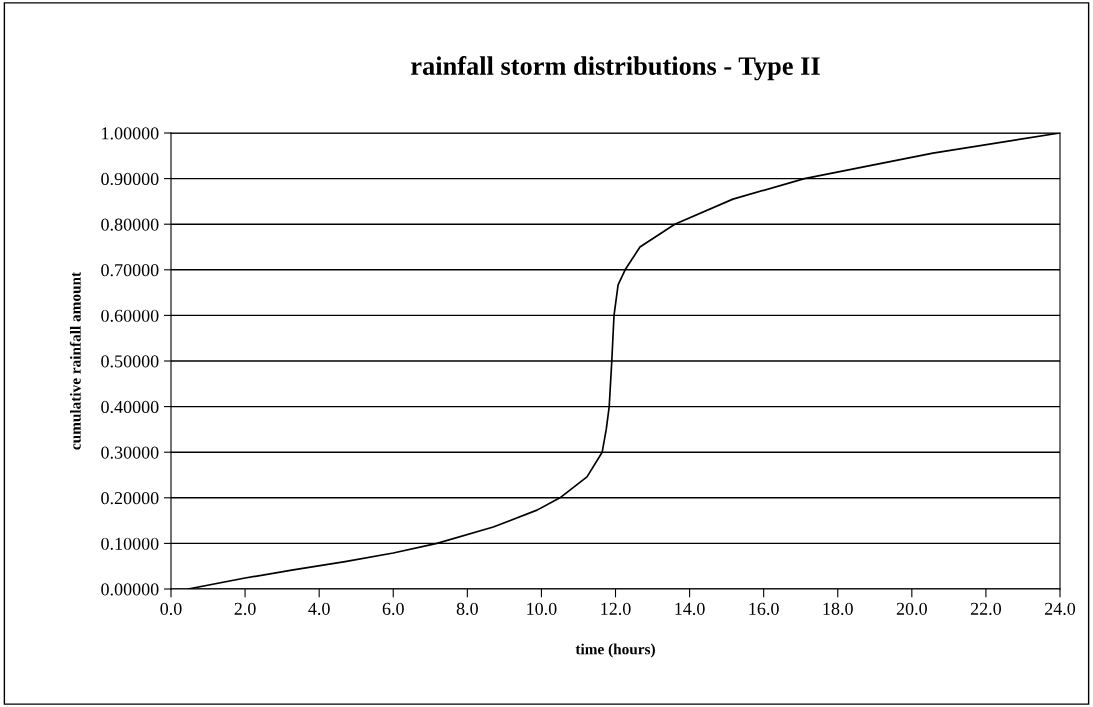  I want to click on x-tick-label: 4.0, so click(319, 608).